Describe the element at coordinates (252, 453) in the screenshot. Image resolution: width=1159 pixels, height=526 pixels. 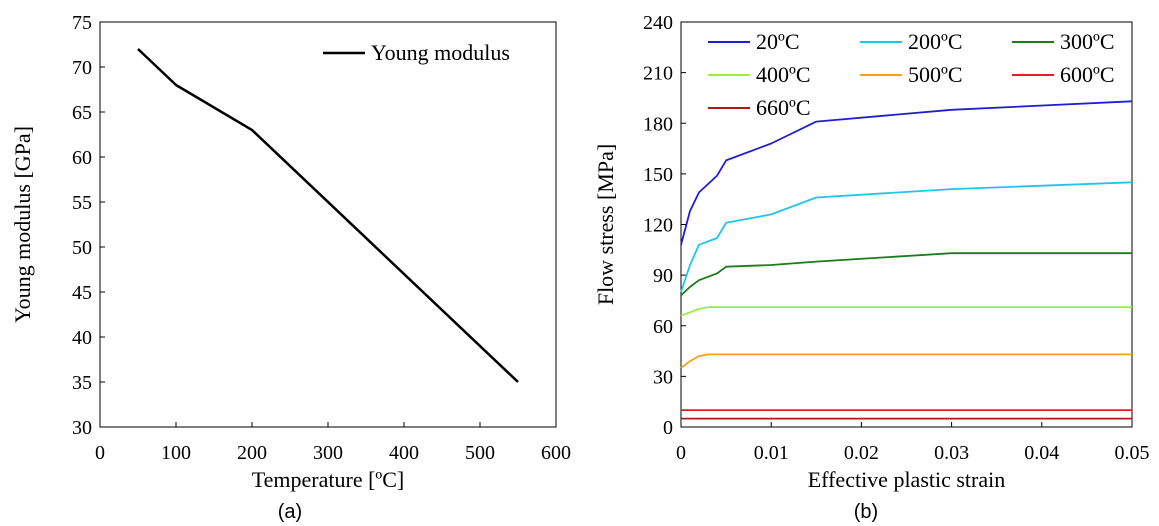
I see `x-tick-label: 200` at that location.